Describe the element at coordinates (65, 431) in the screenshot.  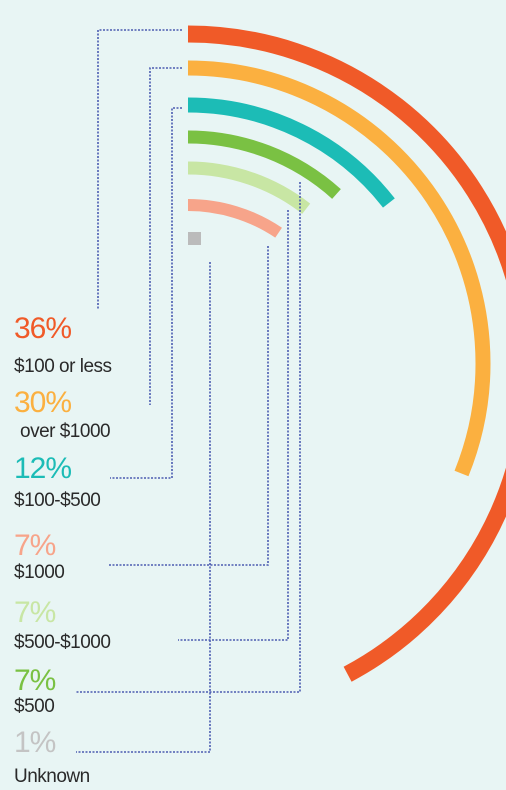
I see `category-label: over $1000` at that location.